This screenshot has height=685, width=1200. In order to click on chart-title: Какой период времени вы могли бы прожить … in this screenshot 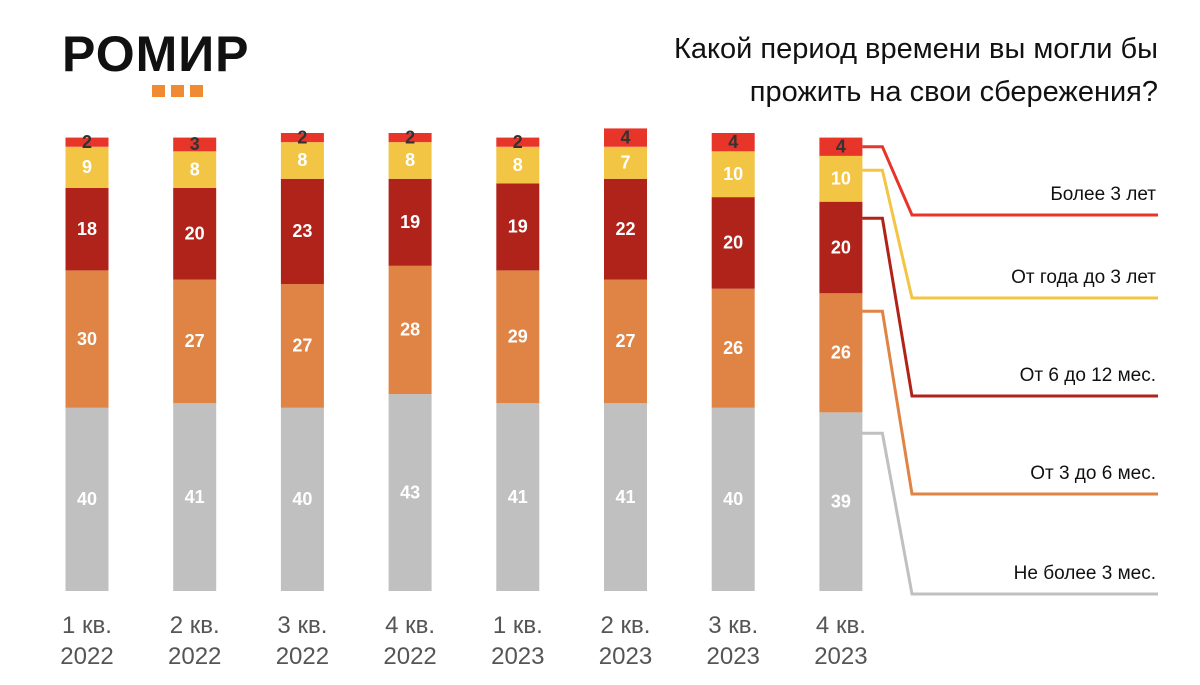, I will do `click(916, 70)`.